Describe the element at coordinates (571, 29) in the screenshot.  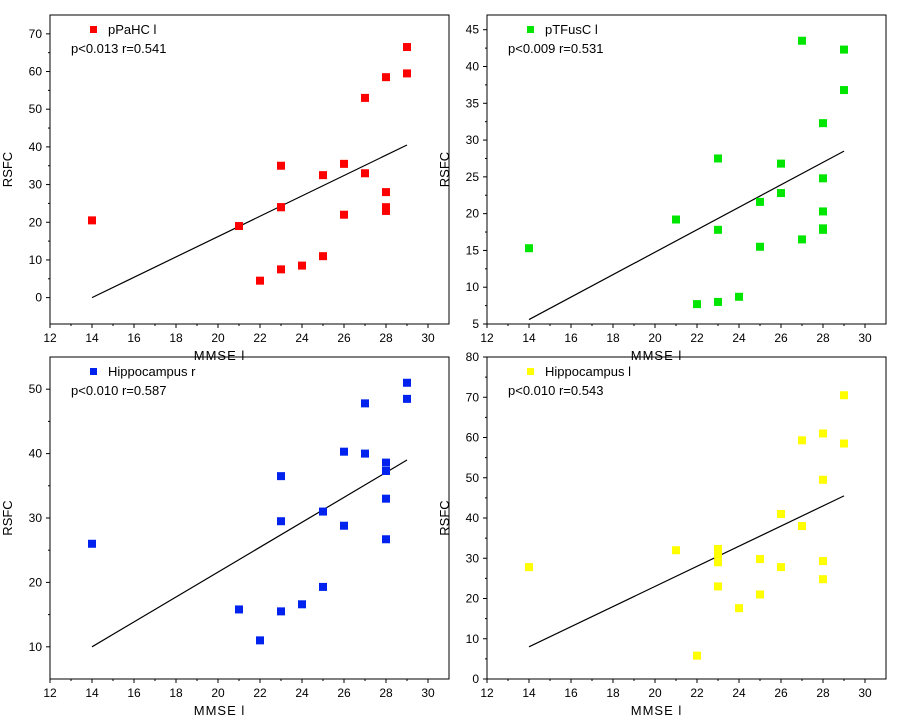
I see `legend-label: pTFusC l` at that location.